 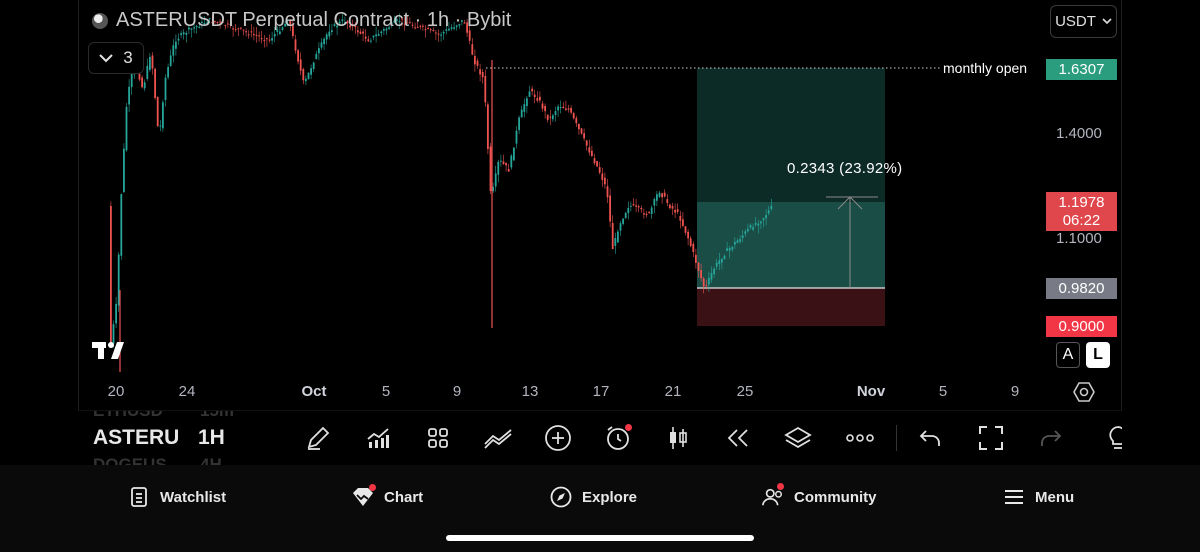 What do you see at coordinates (593, 497) in the screenshot?
I see `nav-explore: Explore` at bounding box center [593, 497].